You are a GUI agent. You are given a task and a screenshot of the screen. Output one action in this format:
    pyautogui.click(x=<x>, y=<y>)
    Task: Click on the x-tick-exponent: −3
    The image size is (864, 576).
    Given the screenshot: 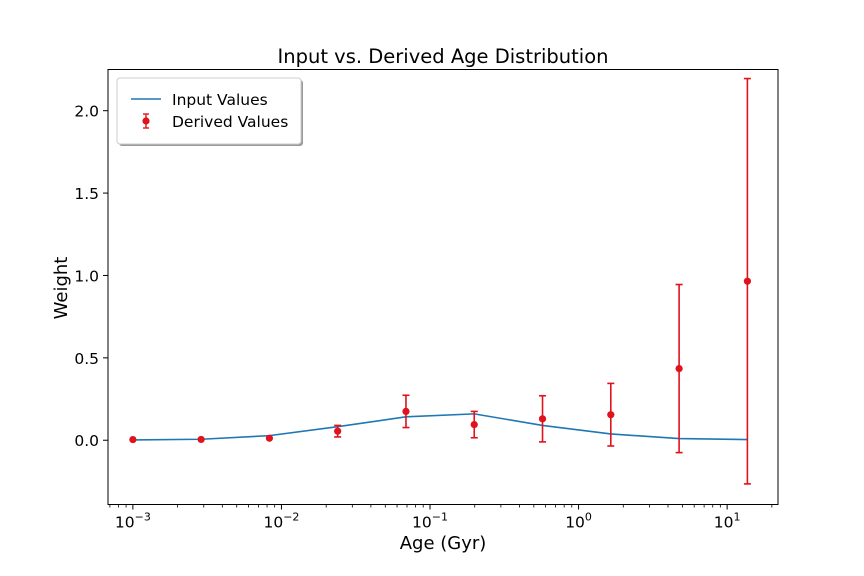 What is the action you would take?
    pyautogui.click(x=143, y=517)
    